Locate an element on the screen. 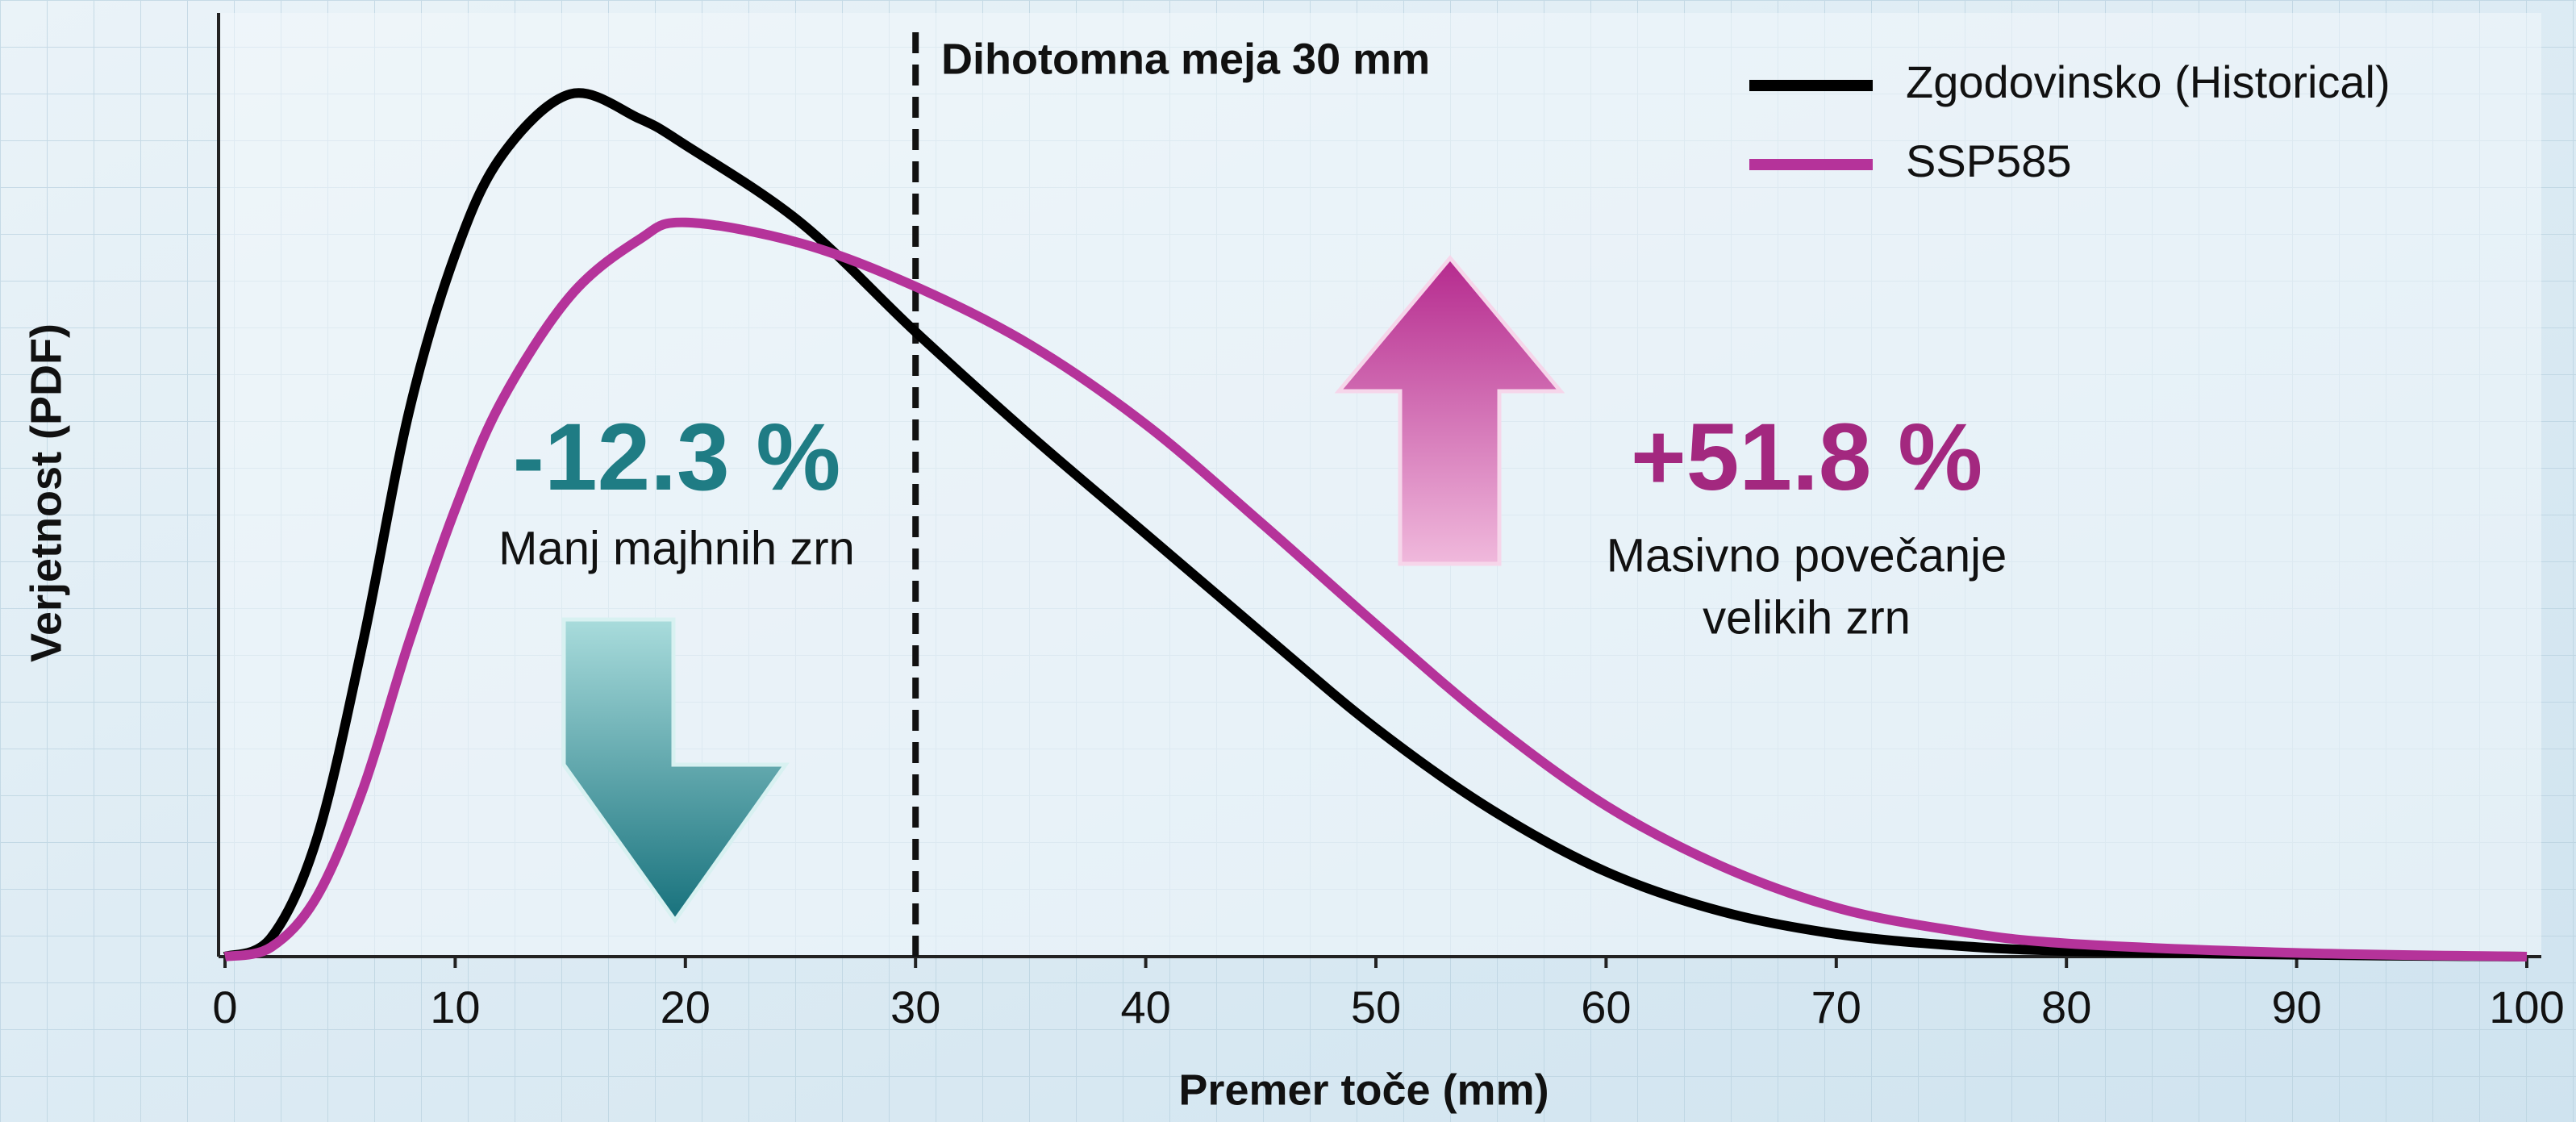  x-tick-label: 60 is located at coordinates (1606, 1007).